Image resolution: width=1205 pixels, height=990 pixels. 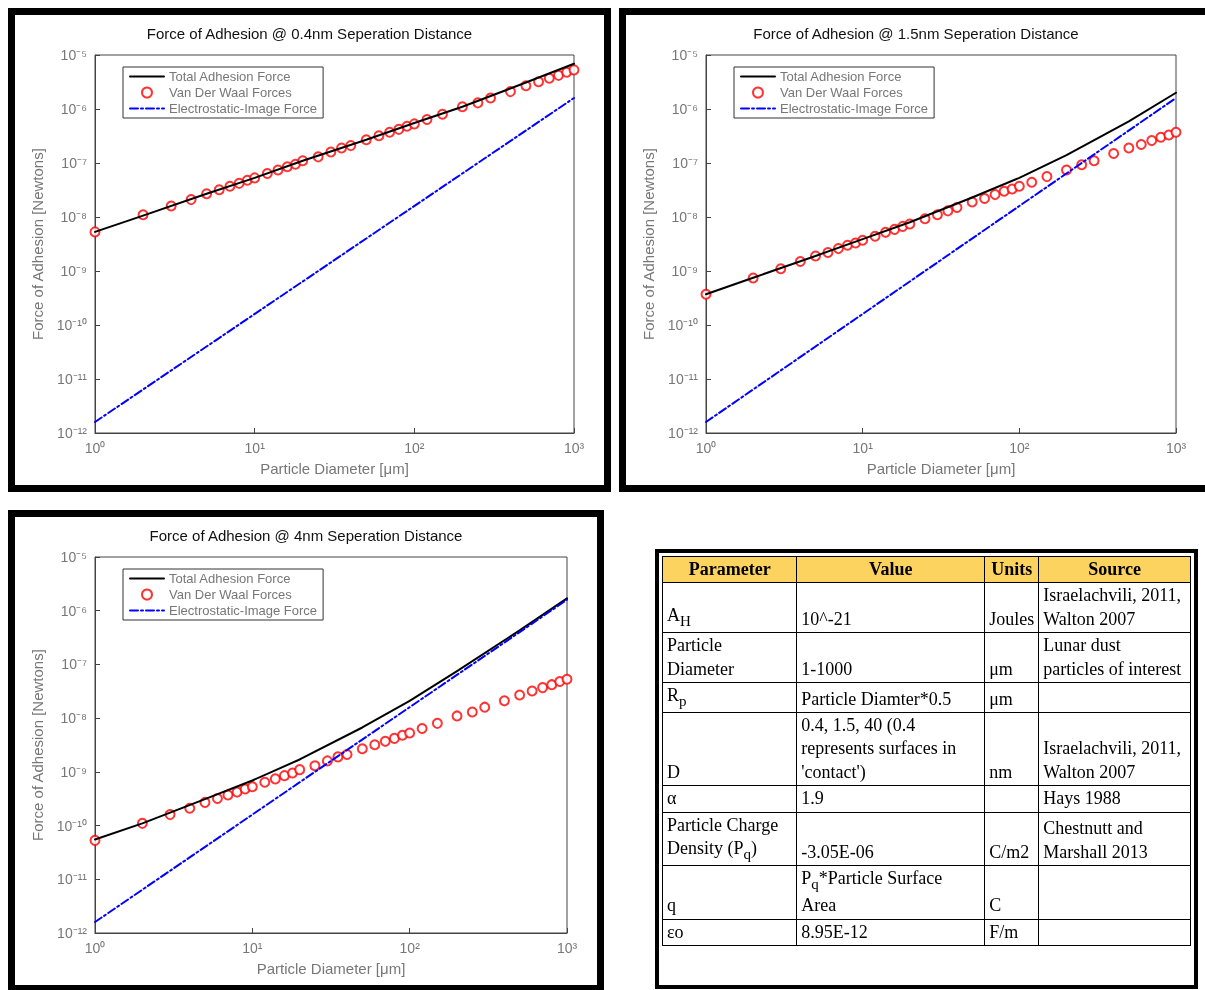 What do you see at coordinates (700, 657) in the screenshot?
I see `text: Particle Diameter` at bounding box center [700, 657].